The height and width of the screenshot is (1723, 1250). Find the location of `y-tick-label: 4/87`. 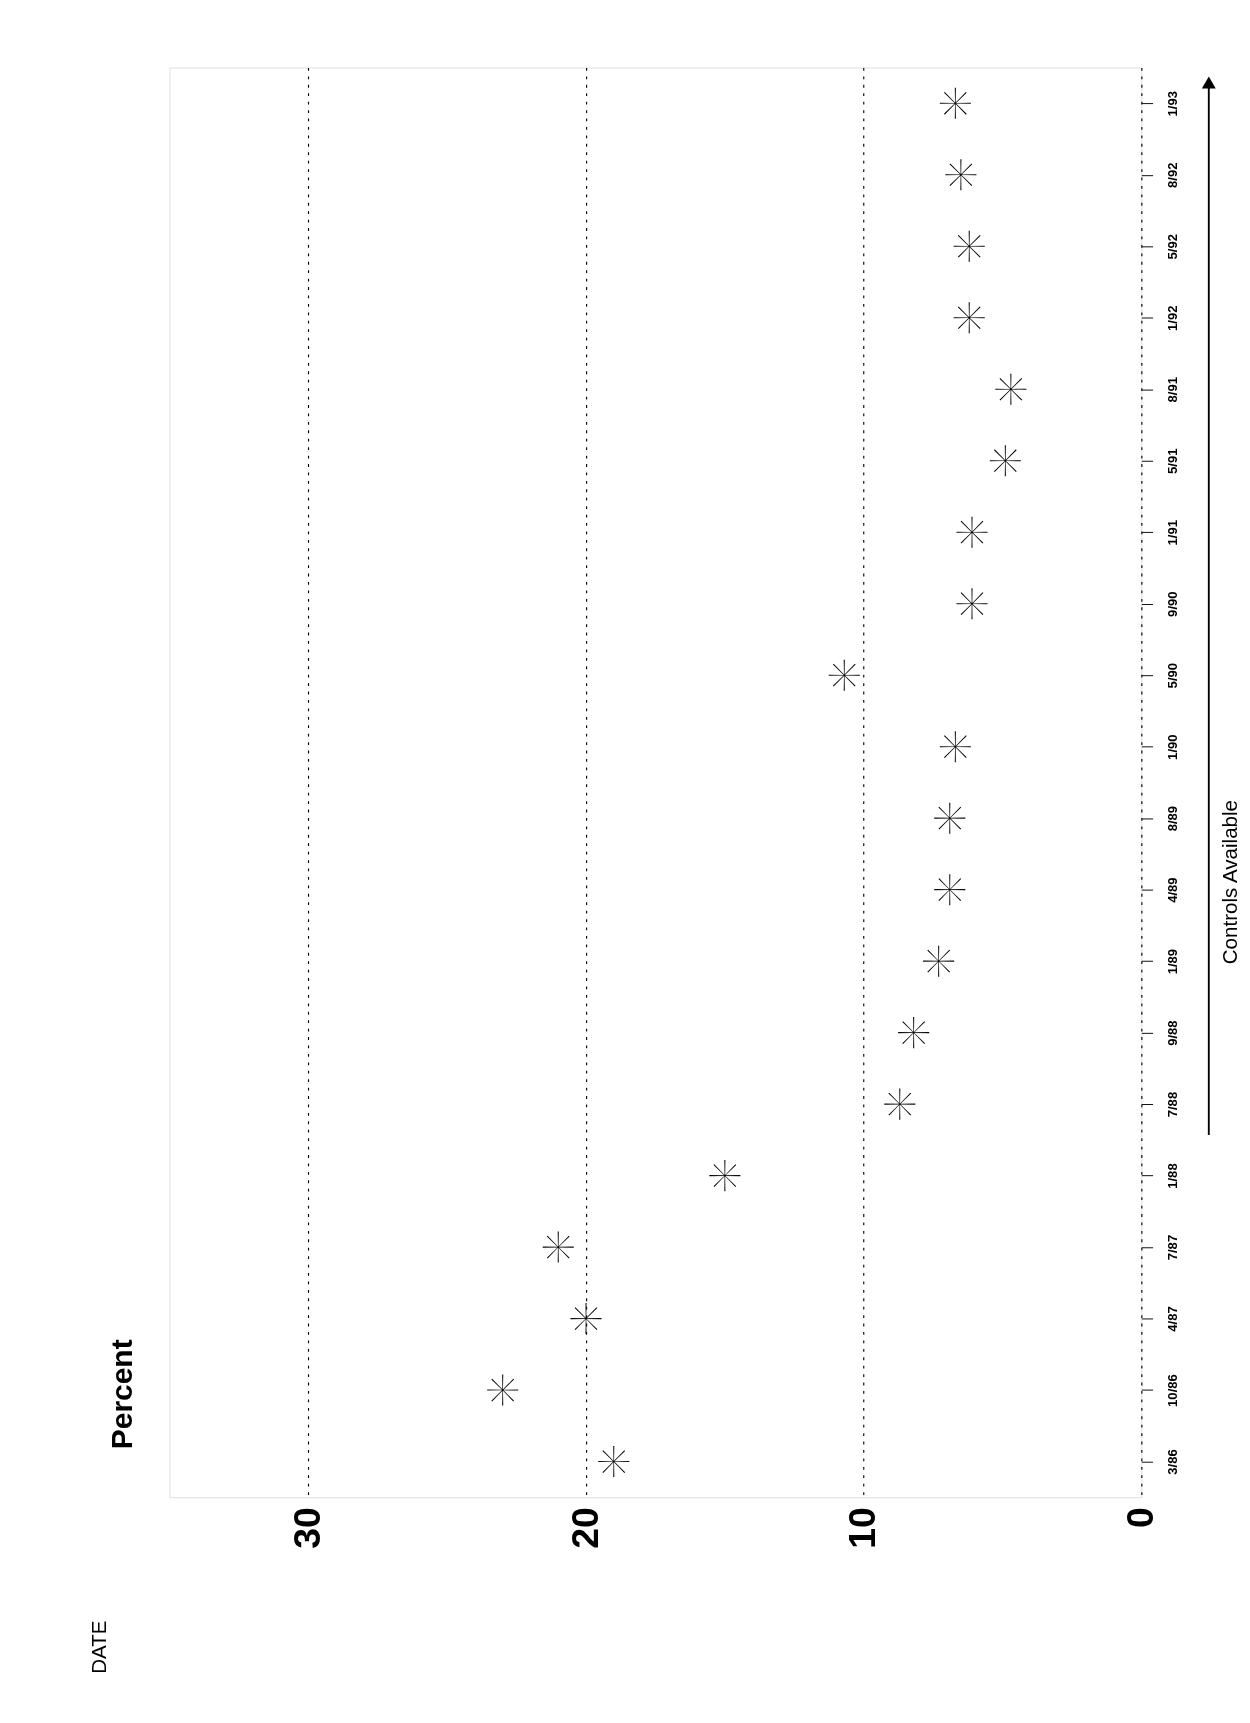

y-tick-label: 4/87 is located at coordinates (1173, 1319).